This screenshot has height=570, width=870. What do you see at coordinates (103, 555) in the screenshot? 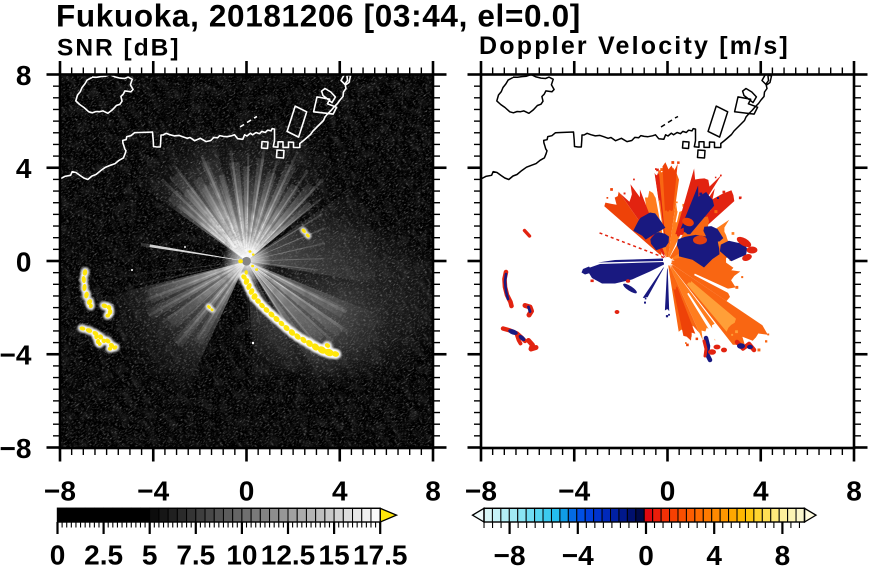
I see `svg-text: 2.5` at bounding box center [103, 555].